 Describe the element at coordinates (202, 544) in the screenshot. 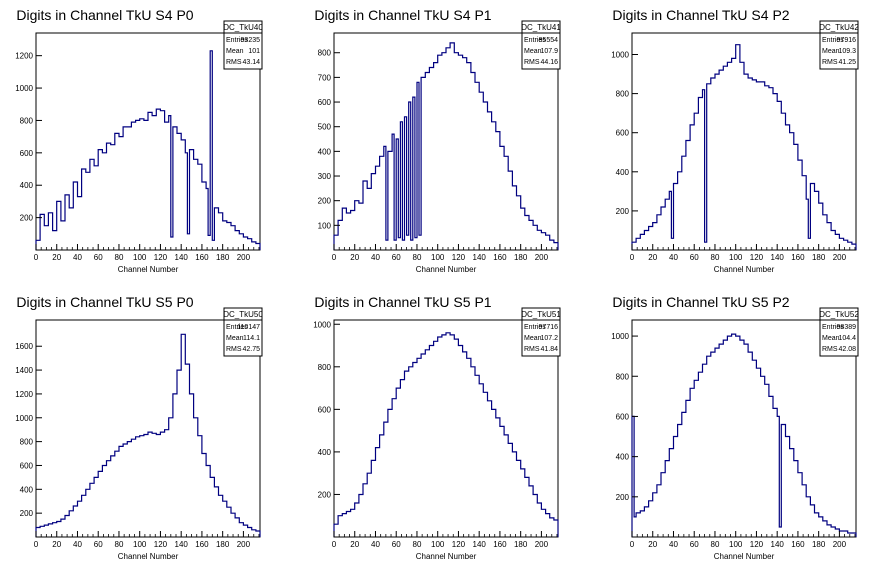

I see `x-tick-label: 160` at that location.